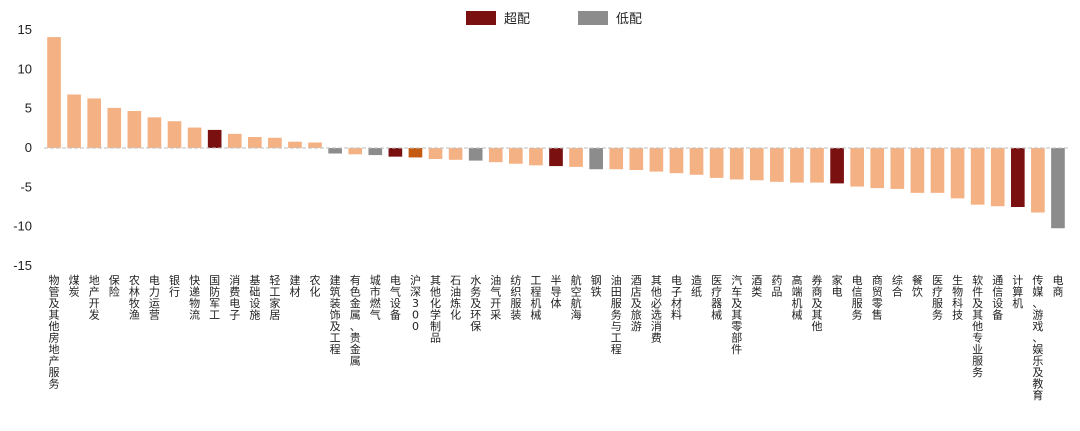 The width and height of the screenshot is (1080, 431). Describe the element at coordinates (716, 298) in the screenshot. I see `x-tick-label: 医疗器械` at that location.